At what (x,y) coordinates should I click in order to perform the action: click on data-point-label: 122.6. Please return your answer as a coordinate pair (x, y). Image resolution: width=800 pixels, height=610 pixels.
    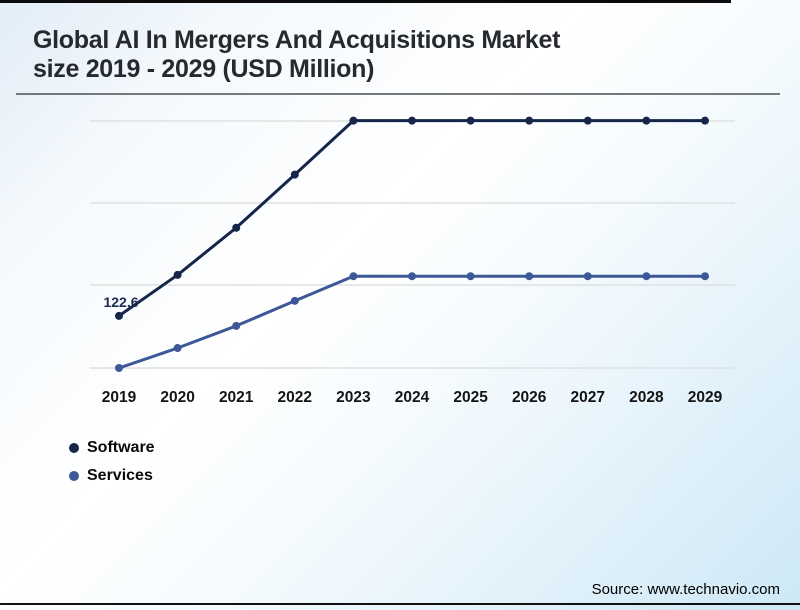
    Looking at the image, I should click on (120, 302).